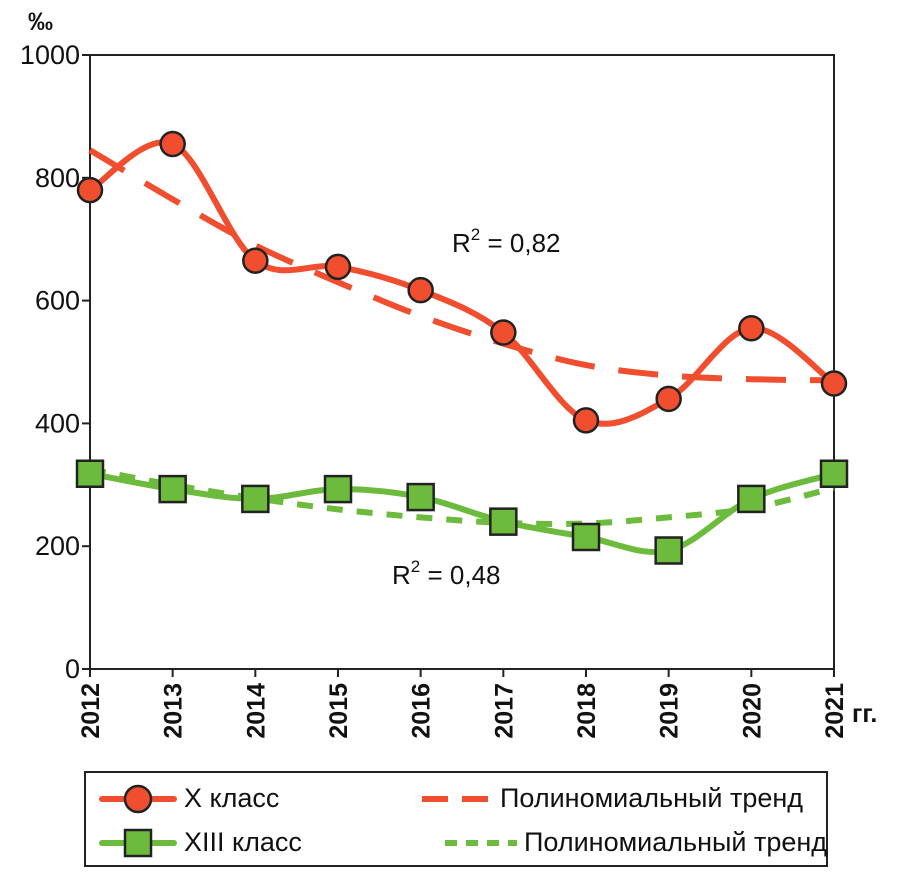 The image size is (907, 874). What do you see at coordinates (57, 423) in the screenshot?
I see `y-tick-label: 400` at bounding box center [57, 423].